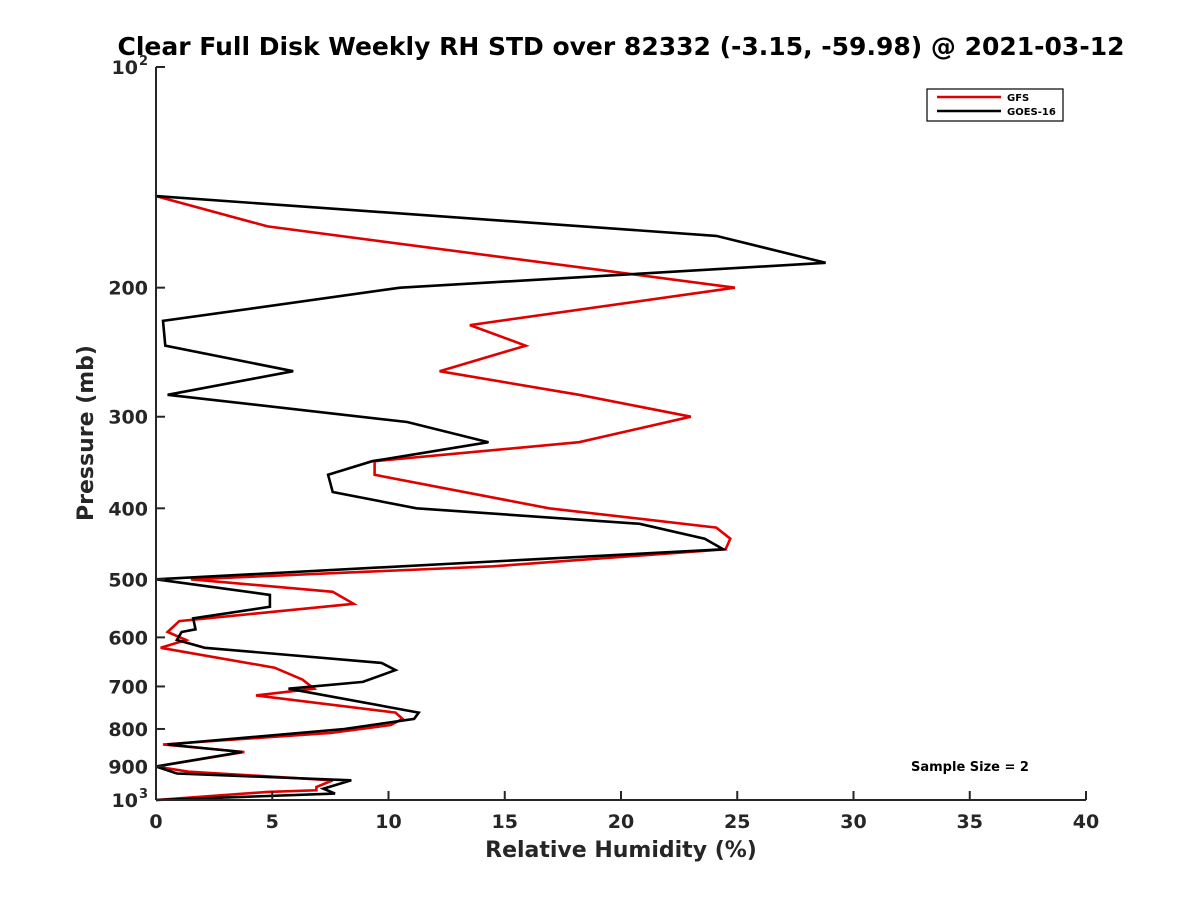  I want to click on y-tick-label: 300, so click(128, 418).